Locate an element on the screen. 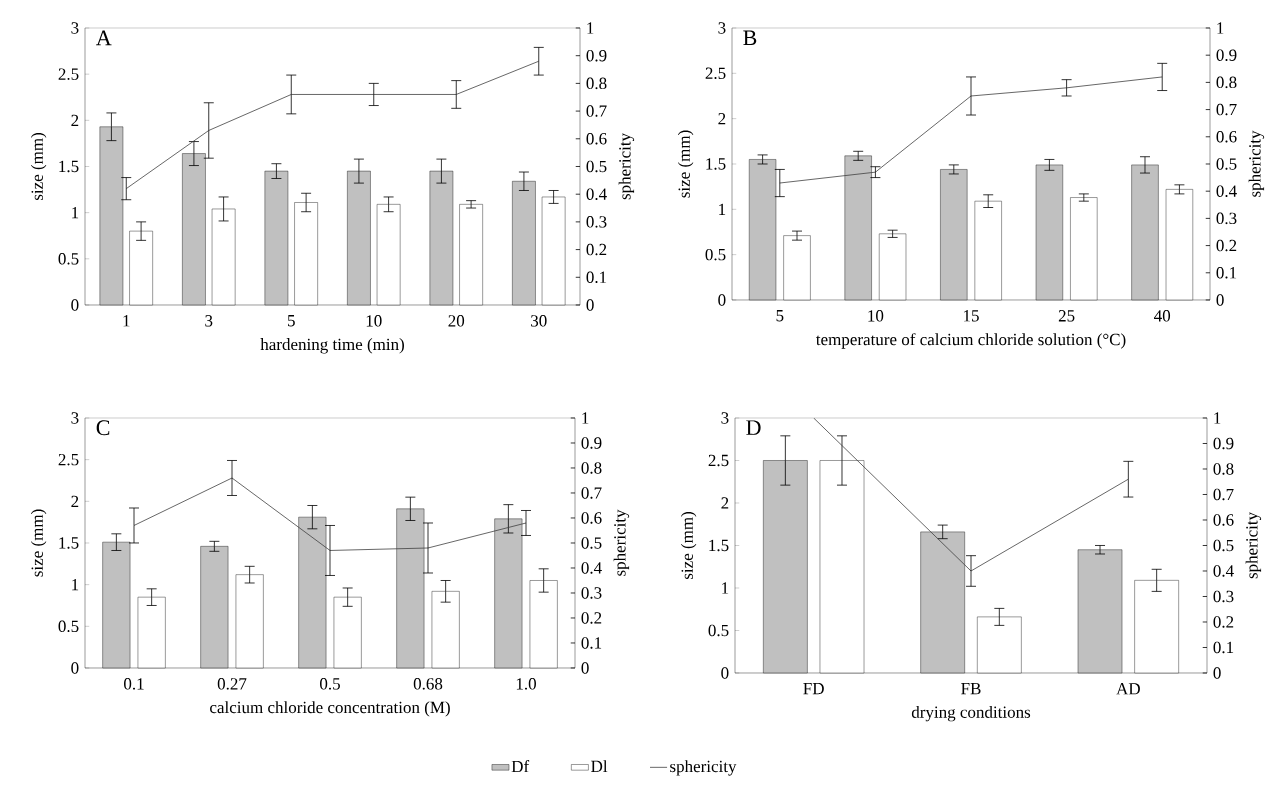 Image resolution: width=1279 pixels, height=791 pixels. chart-title: A is located at coordinates (104, 38).